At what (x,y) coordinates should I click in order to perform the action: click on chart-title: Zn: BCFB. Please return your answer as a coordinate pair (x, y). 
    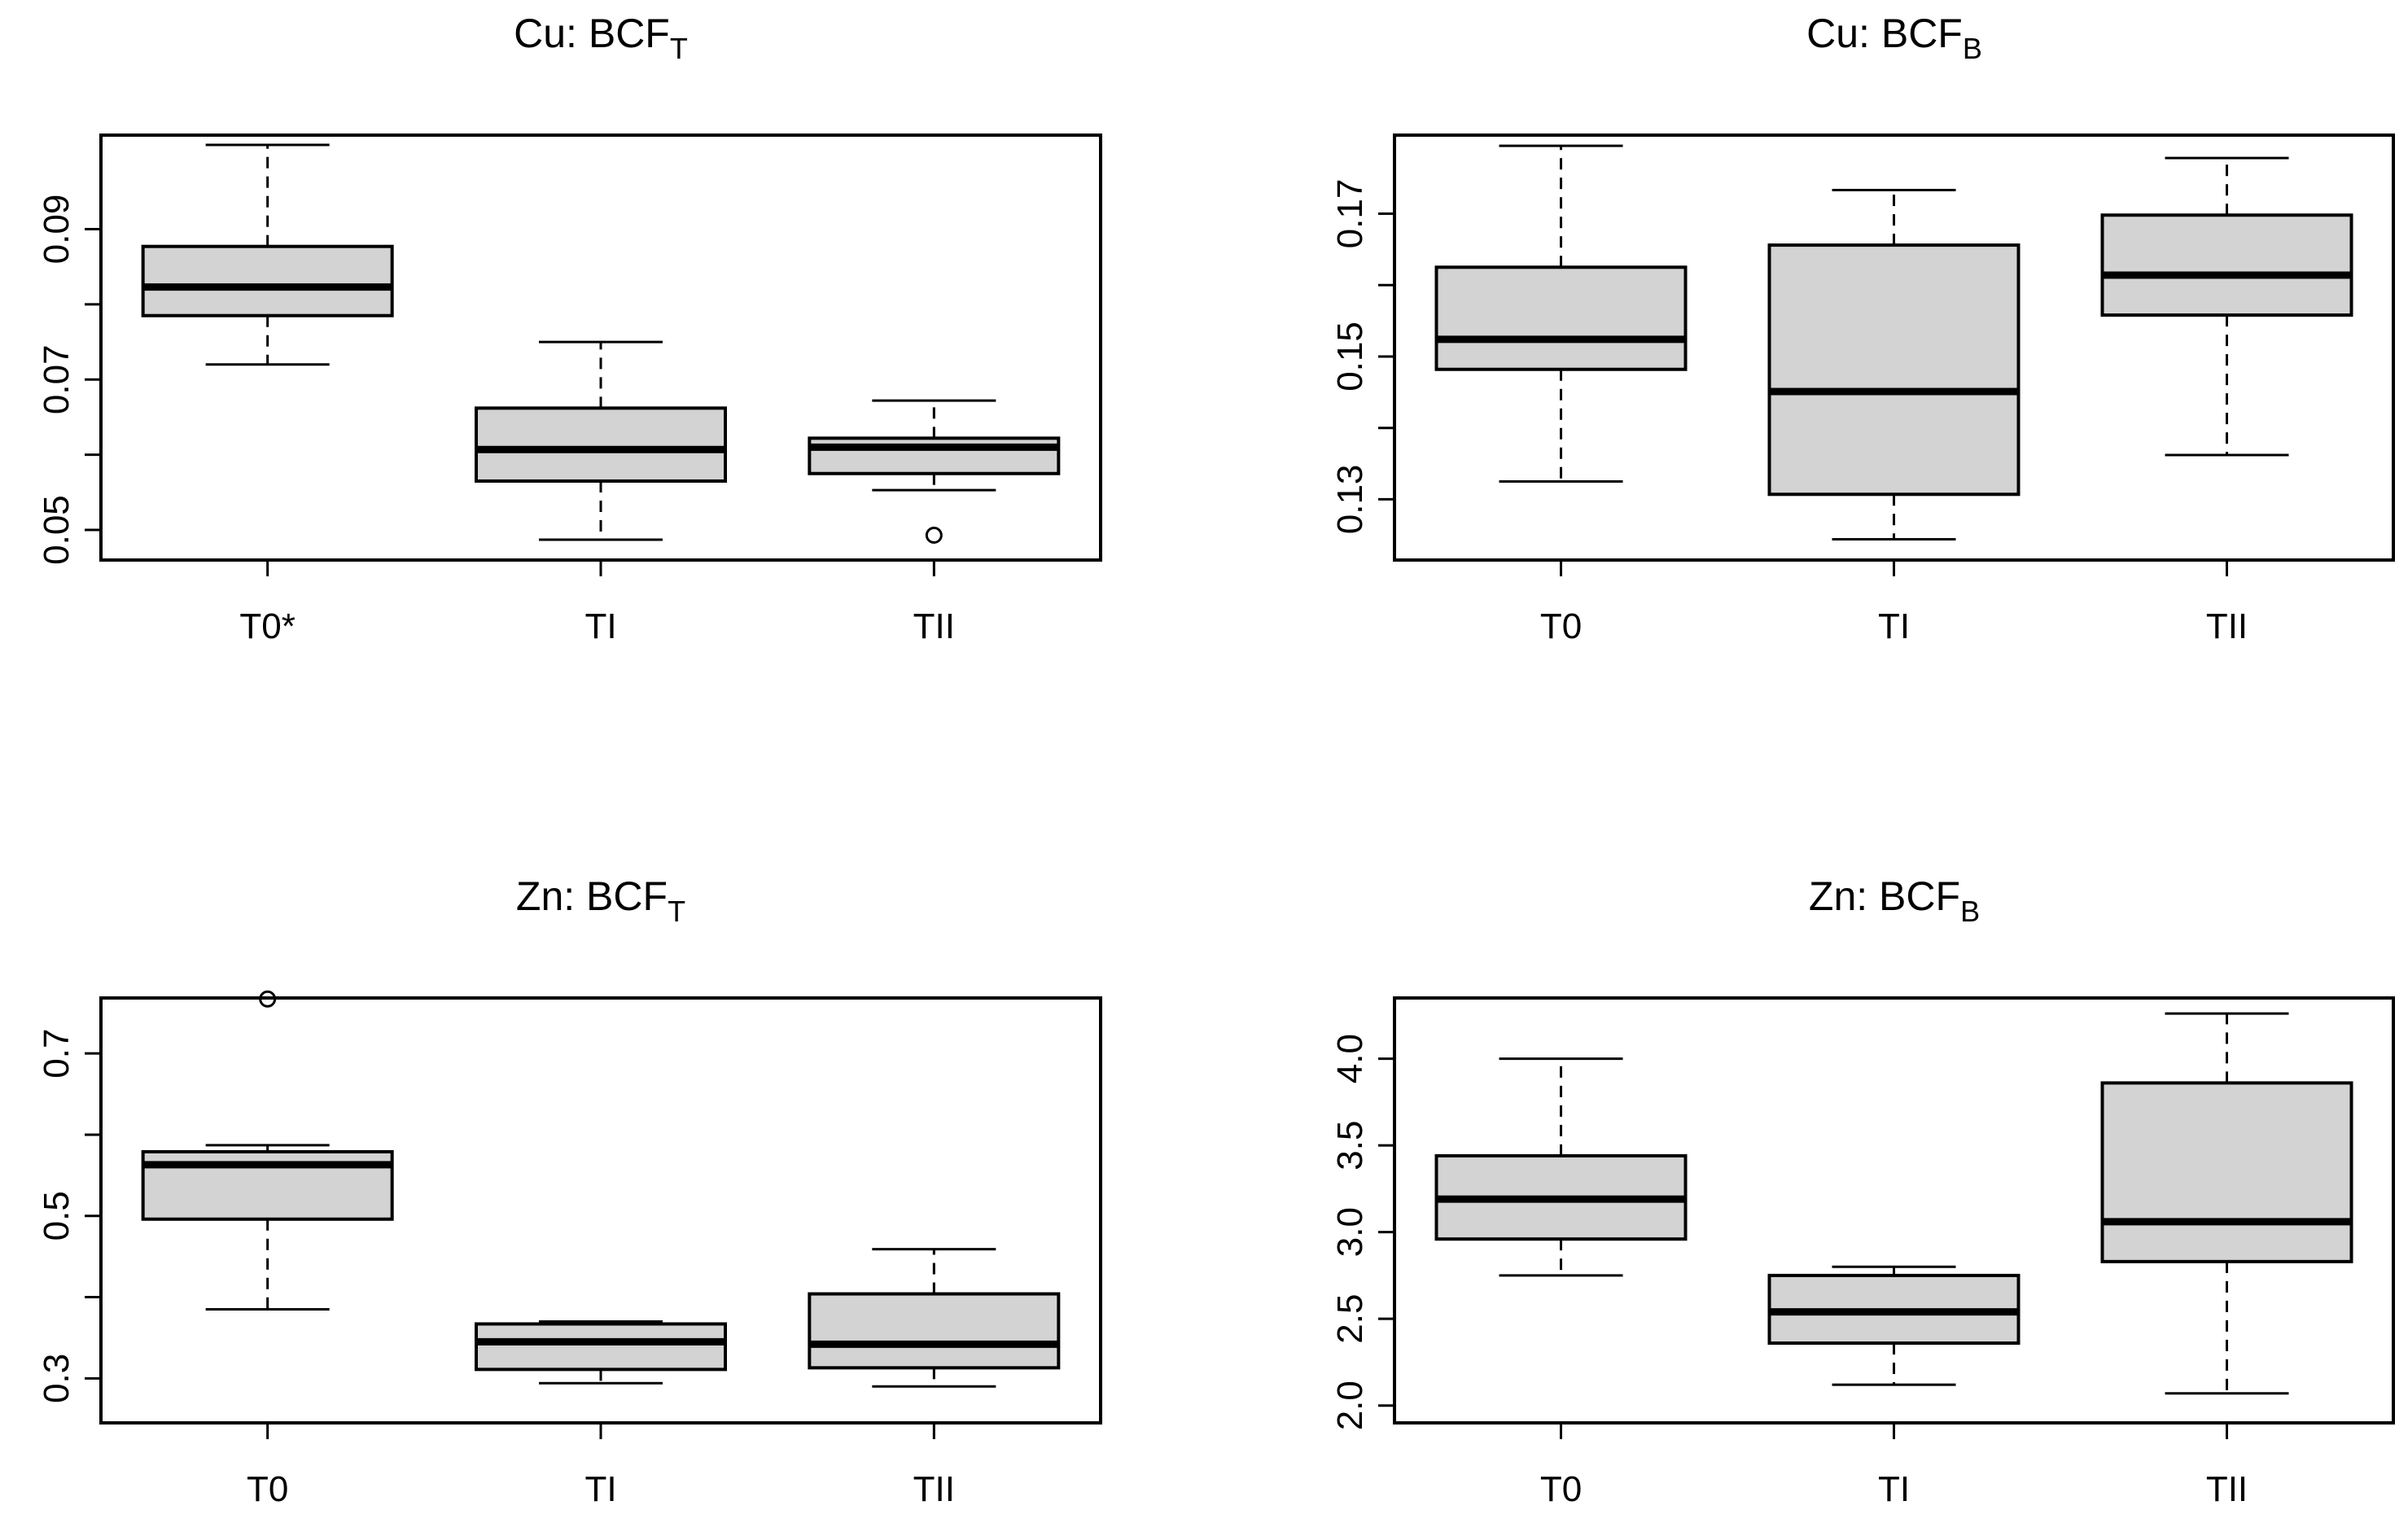
    Looking at the image, I should click on (1894, 901).